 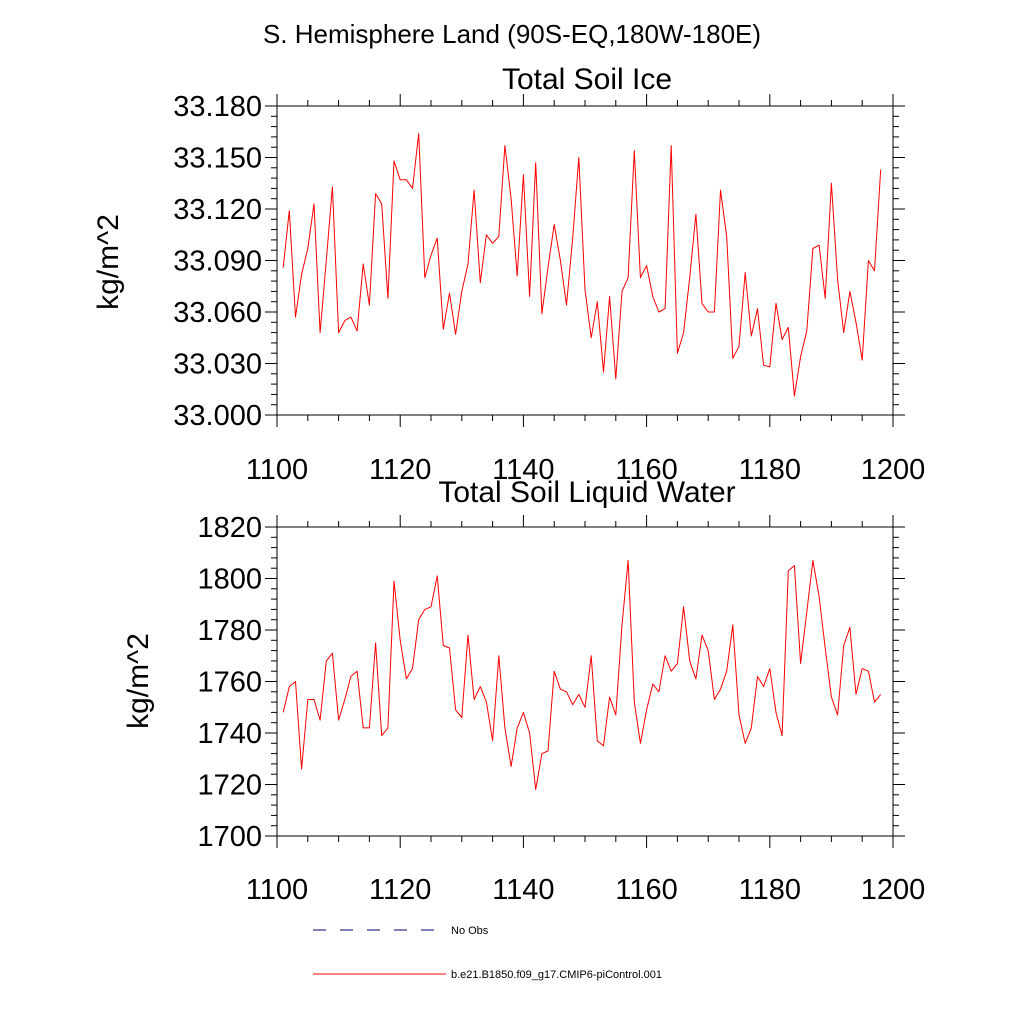 What do you see at coordinates (229, 631) in the screenshot?
I see `y-tick-label: 1780` at bounding box center [229, 631].